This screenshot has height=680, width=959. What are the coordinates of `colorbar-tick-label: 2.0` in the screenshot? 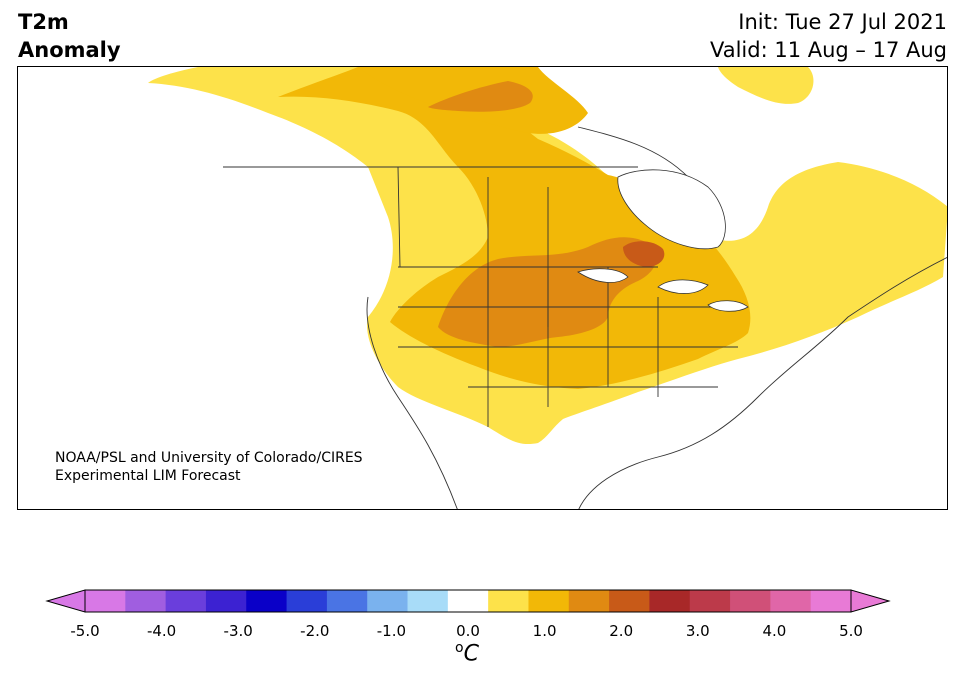 It's located at (621, 631).